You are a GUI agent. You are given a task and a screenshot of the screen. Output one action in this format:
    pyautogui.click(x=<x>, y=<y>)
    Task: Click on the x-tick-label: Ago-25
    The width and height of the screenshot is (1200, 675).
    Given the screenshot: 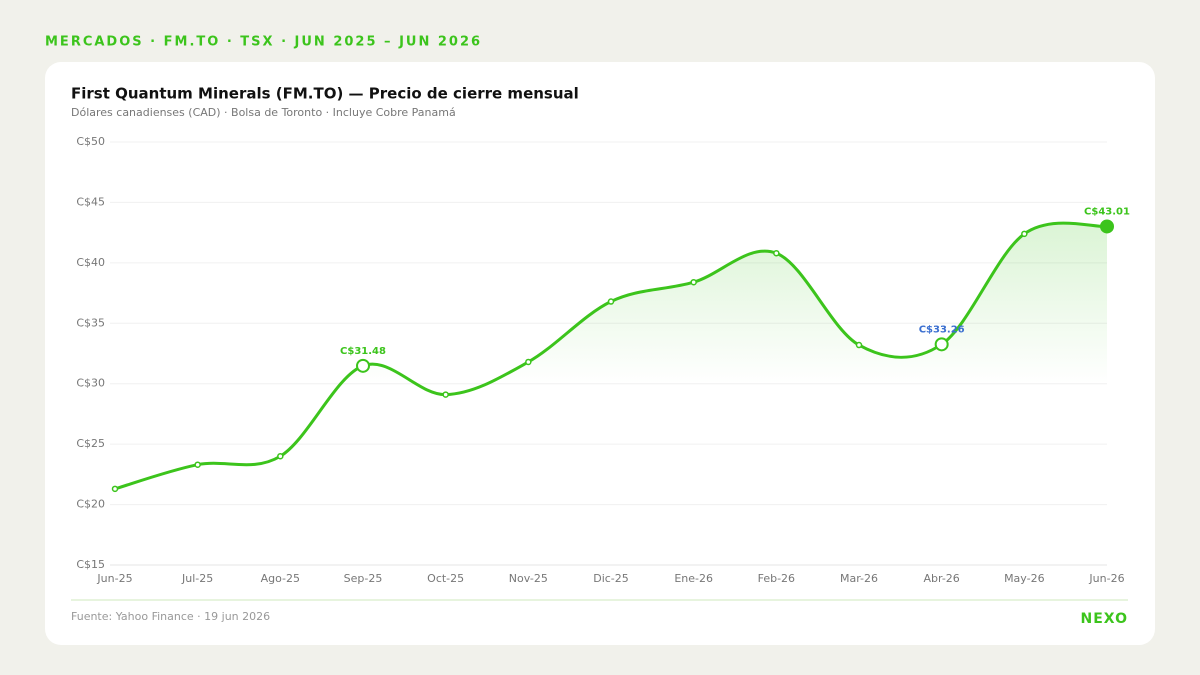 What is the action you would take?
    pyautogui.click(x=280, y=578)
    